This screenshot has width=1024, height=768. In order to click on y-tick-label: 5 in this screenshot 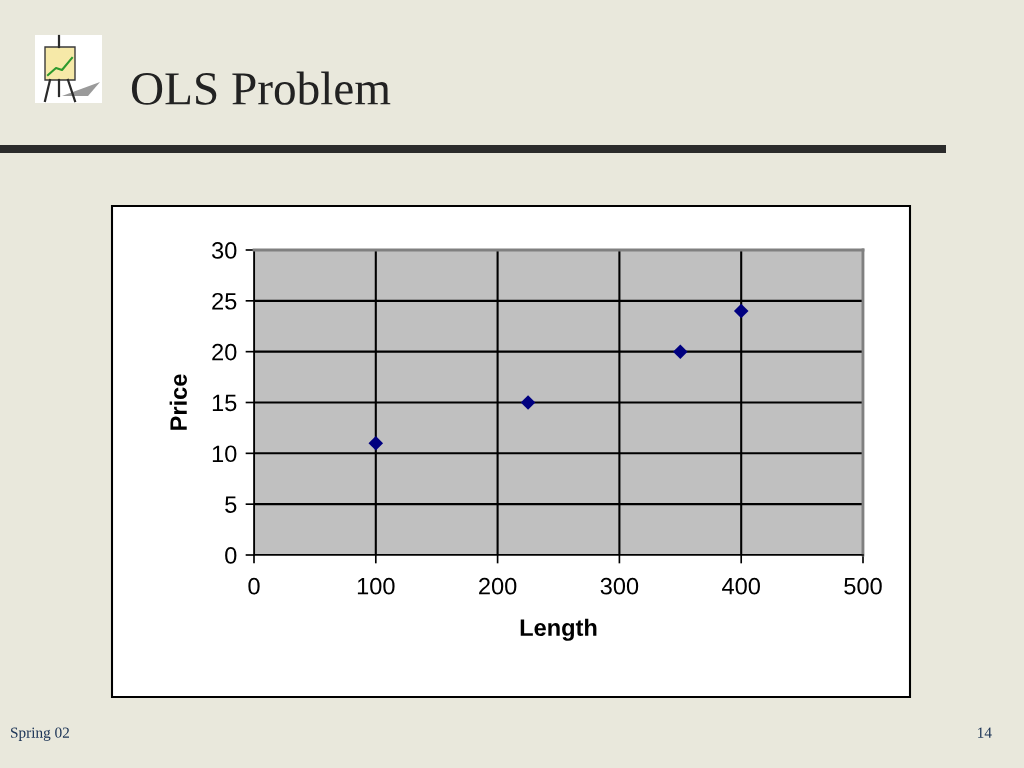, I will do `click(231, 504)`.